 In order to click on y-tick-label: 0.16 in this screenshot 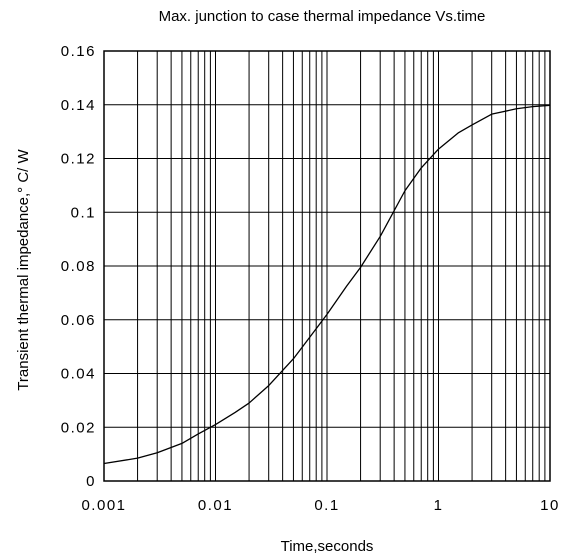, I will do `click(78, 51)`.